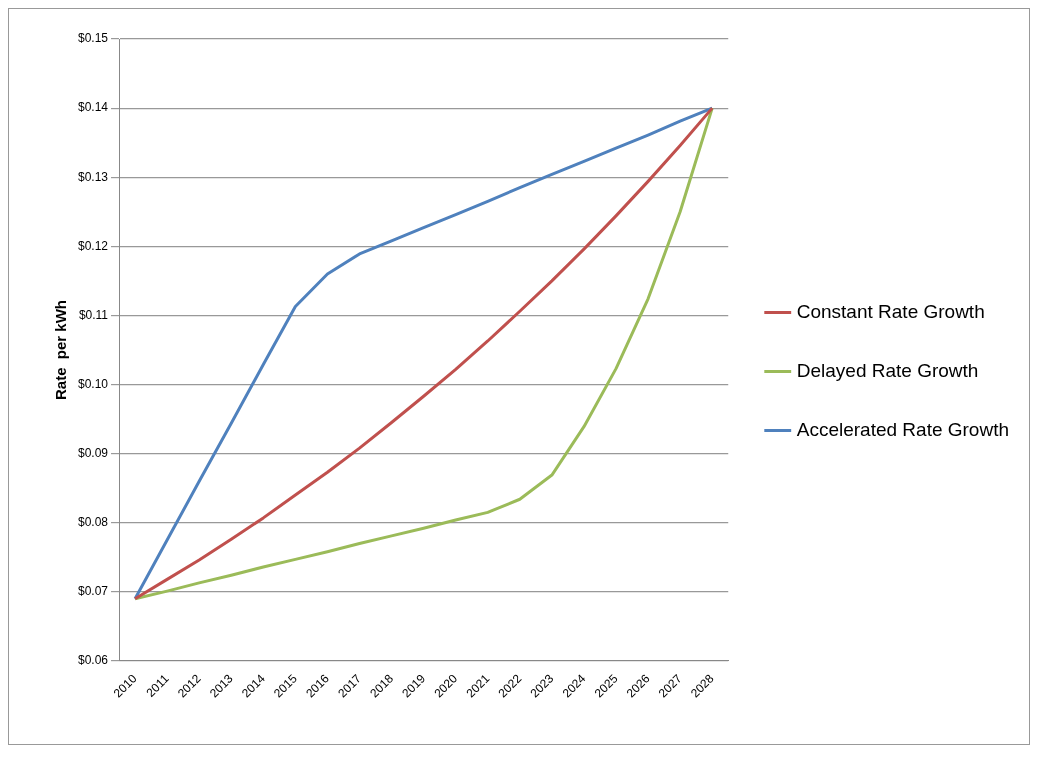 The image size is (1048, 757). I want to click on y-axis-title: Rate per kWh, so click(61, 349).